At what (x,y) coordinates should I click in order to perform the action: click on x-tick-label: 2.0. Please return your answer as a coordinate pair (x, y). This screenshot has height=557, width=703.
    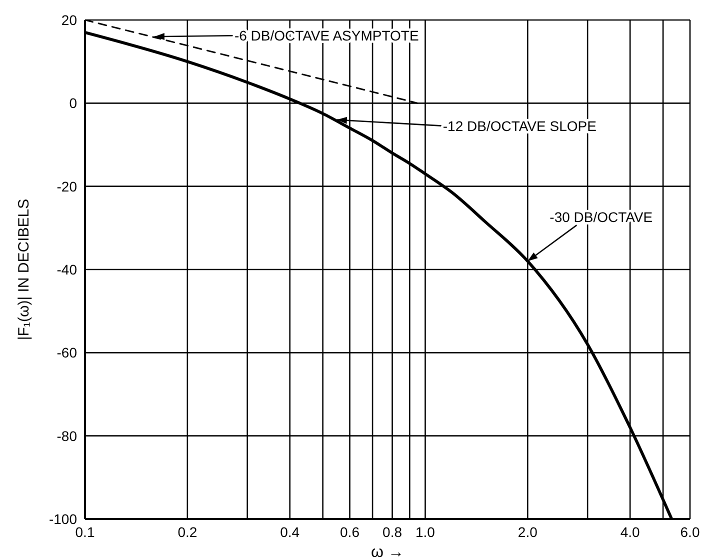
    Looking at the image, I should click on (528, 532).